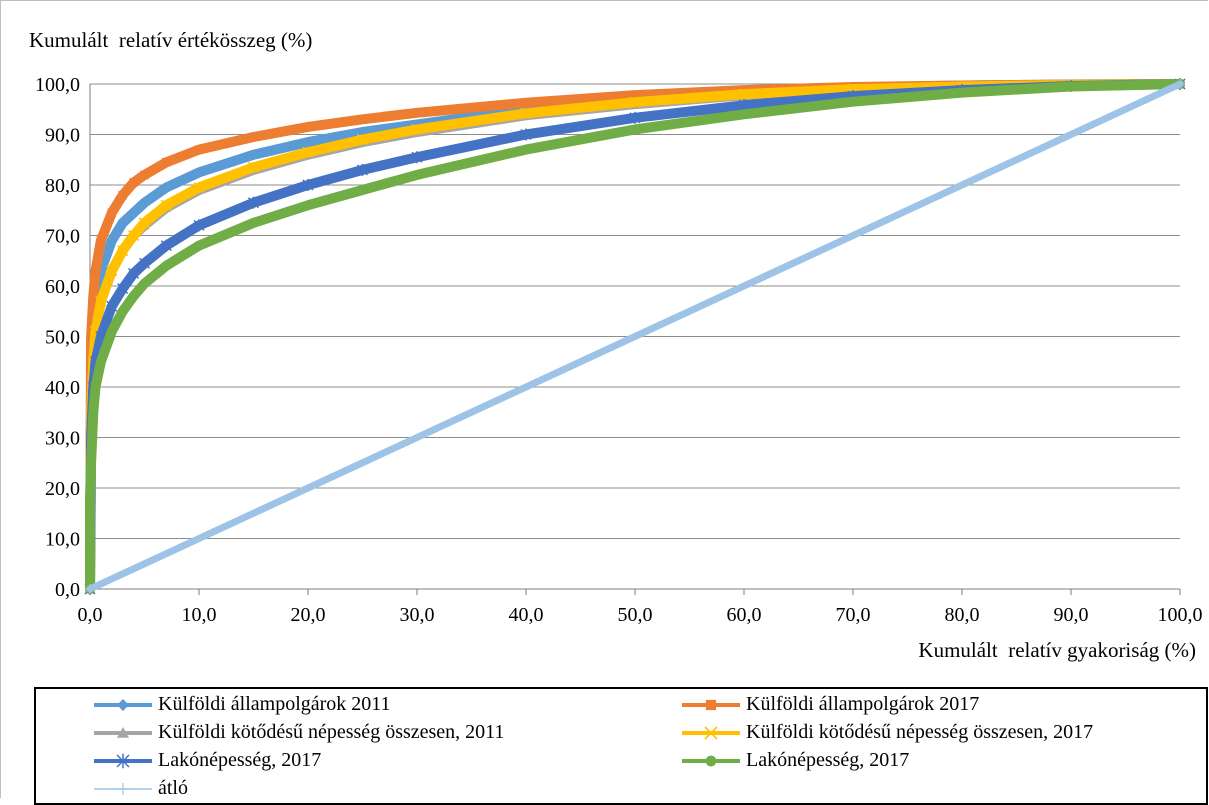 The height and width of the screenshot is (805, 1209). What do you see at coordinates (57, 85) in the screenshot?
I see `y-tick-label-10: 100,0` at bounding box center [57, 85].